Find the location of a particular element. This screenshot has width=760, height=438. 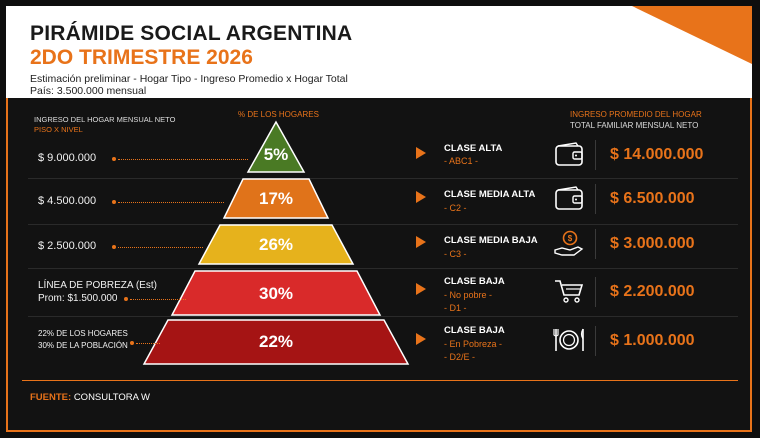

poverty-line-average: Prom: $1.500.000 is located at coordinates (78, 298).